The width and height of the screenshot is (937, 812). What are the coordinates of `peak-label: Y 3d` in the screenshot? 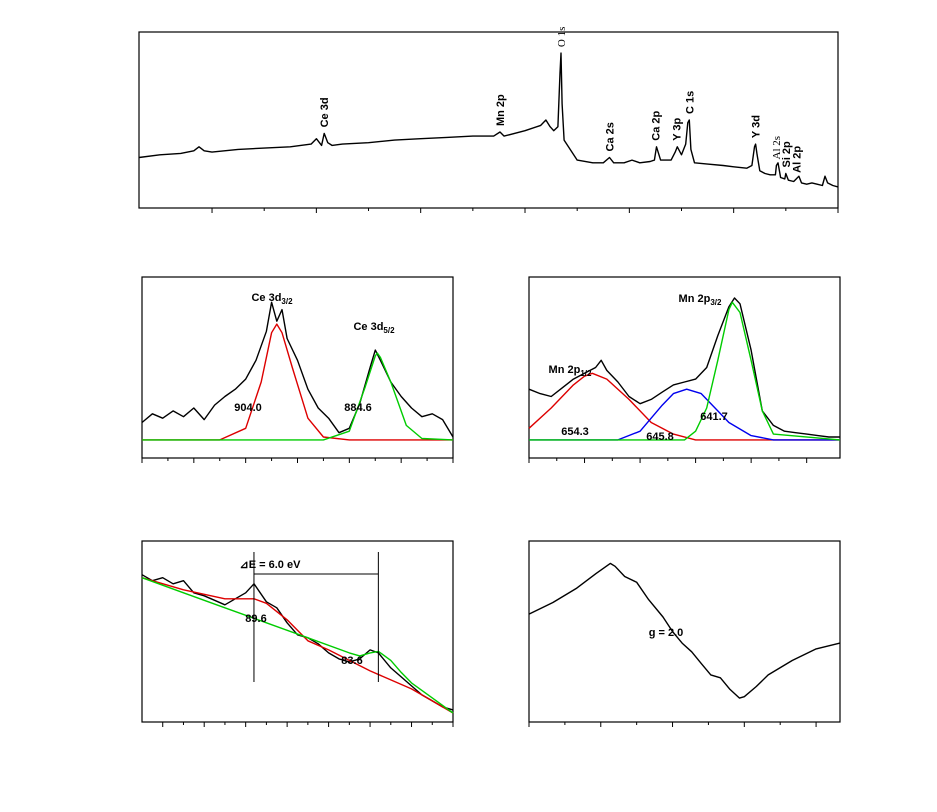 It's located at (757, 126).